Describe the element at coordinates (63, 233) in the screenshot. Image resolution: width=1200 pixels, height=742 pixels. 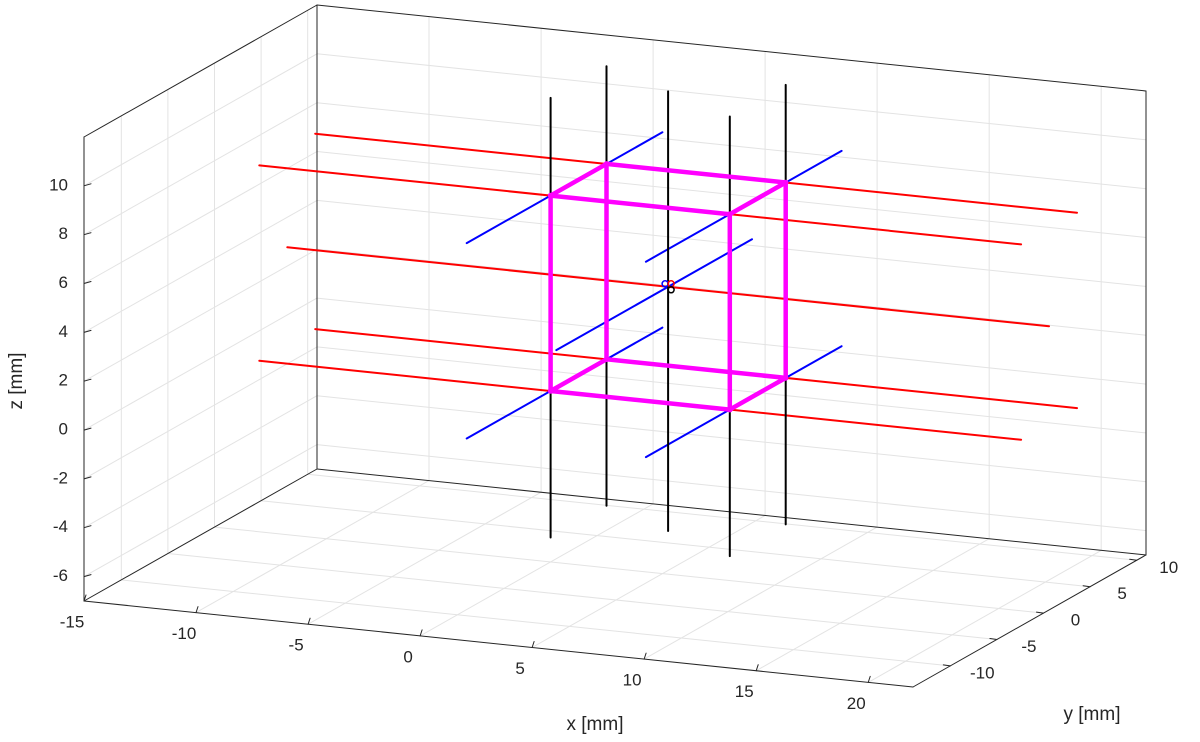
I see `z-tick-label: 8` at that location.